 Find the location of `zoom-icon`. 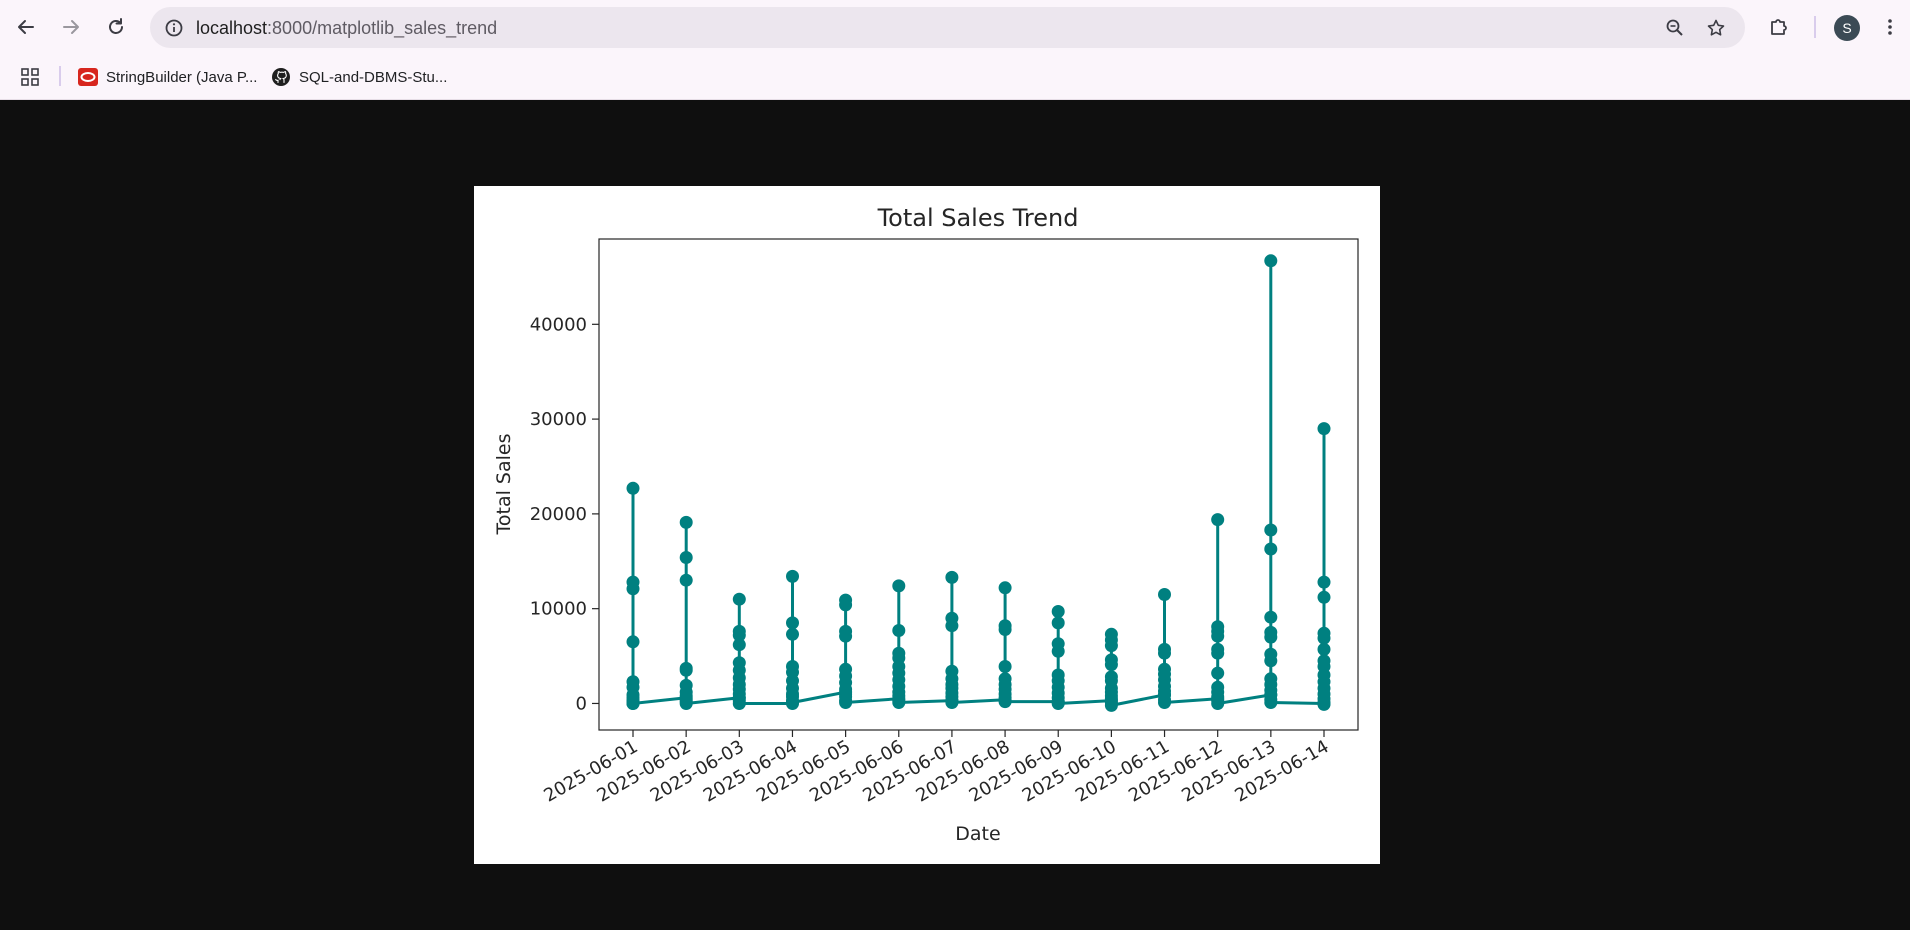

zoom-icon is located at coordinates (1674, 27).